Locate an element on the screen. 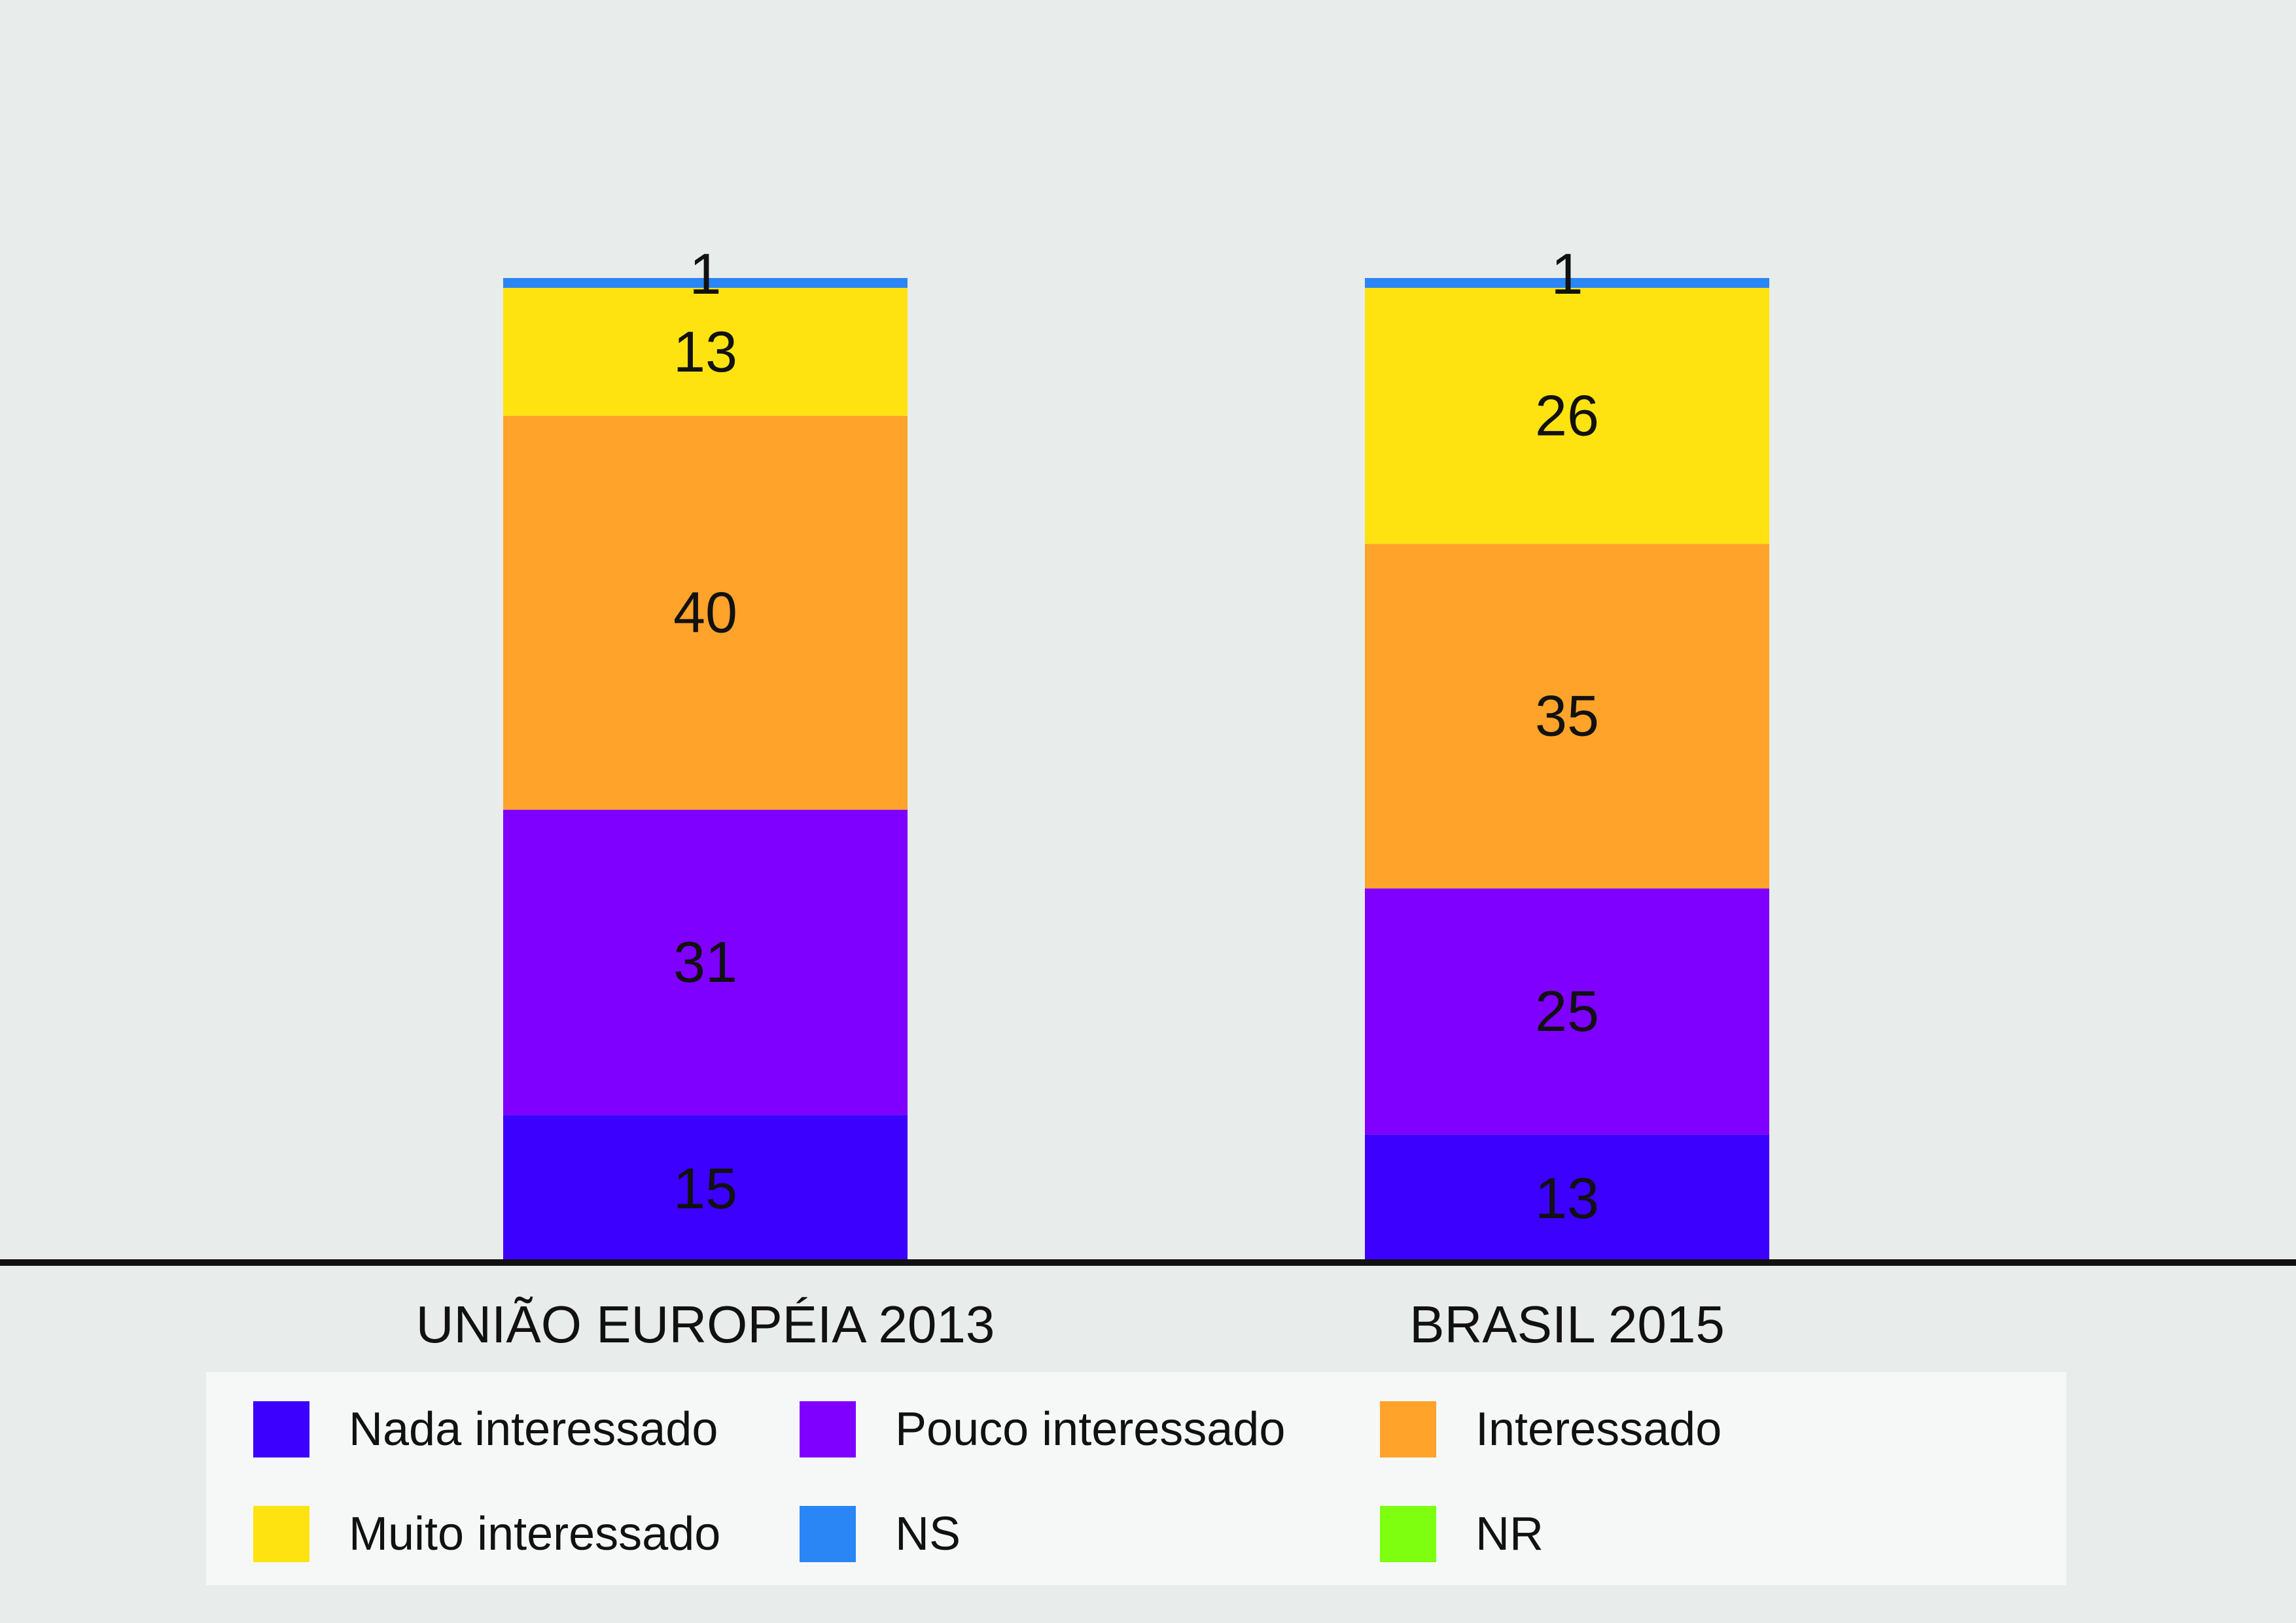 The width and height of the screenshot is (2296, 1623). legend-item-ns: NS is located at coordinates (880, 1534).